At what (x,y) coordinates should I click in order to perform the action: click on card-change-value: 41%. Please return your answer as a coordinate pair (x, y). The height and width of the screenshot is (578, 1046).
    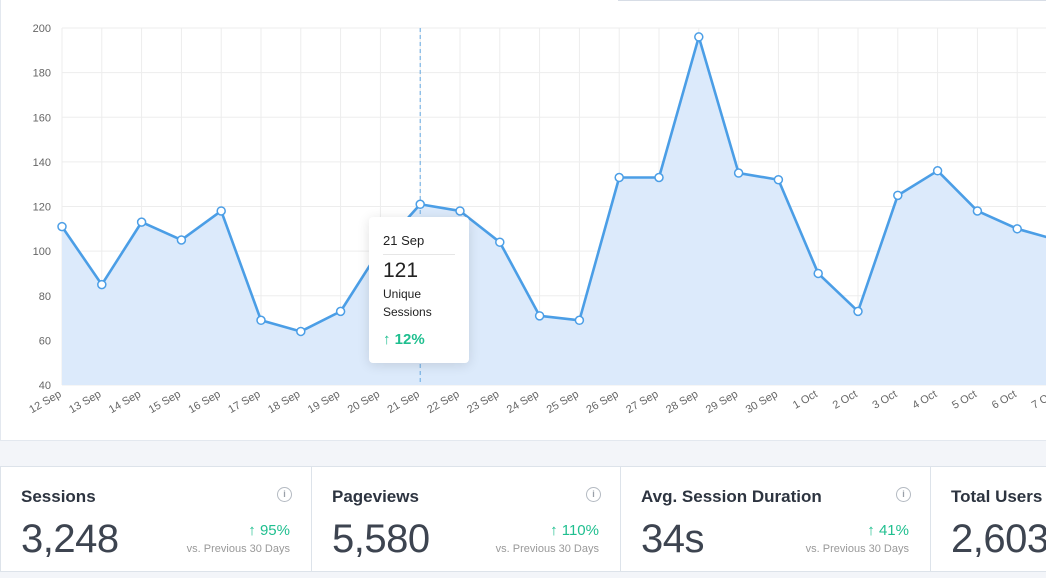
    Looking at the image, I should click on (893, 530).